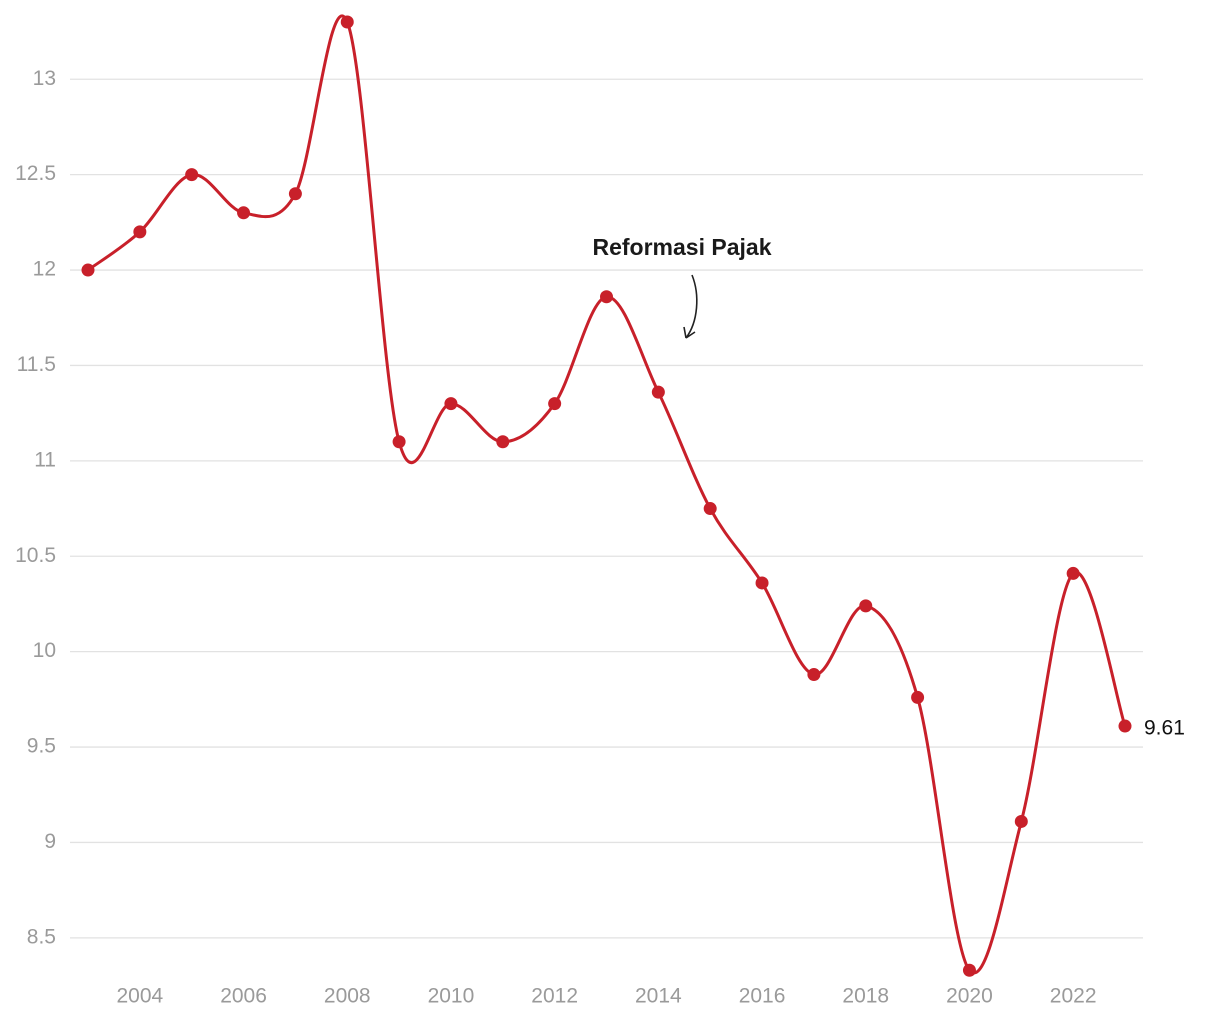 The height and width of the screenshot is (1020, 1220). I want to click on x-tick-label: 2020, so click(969, 996).